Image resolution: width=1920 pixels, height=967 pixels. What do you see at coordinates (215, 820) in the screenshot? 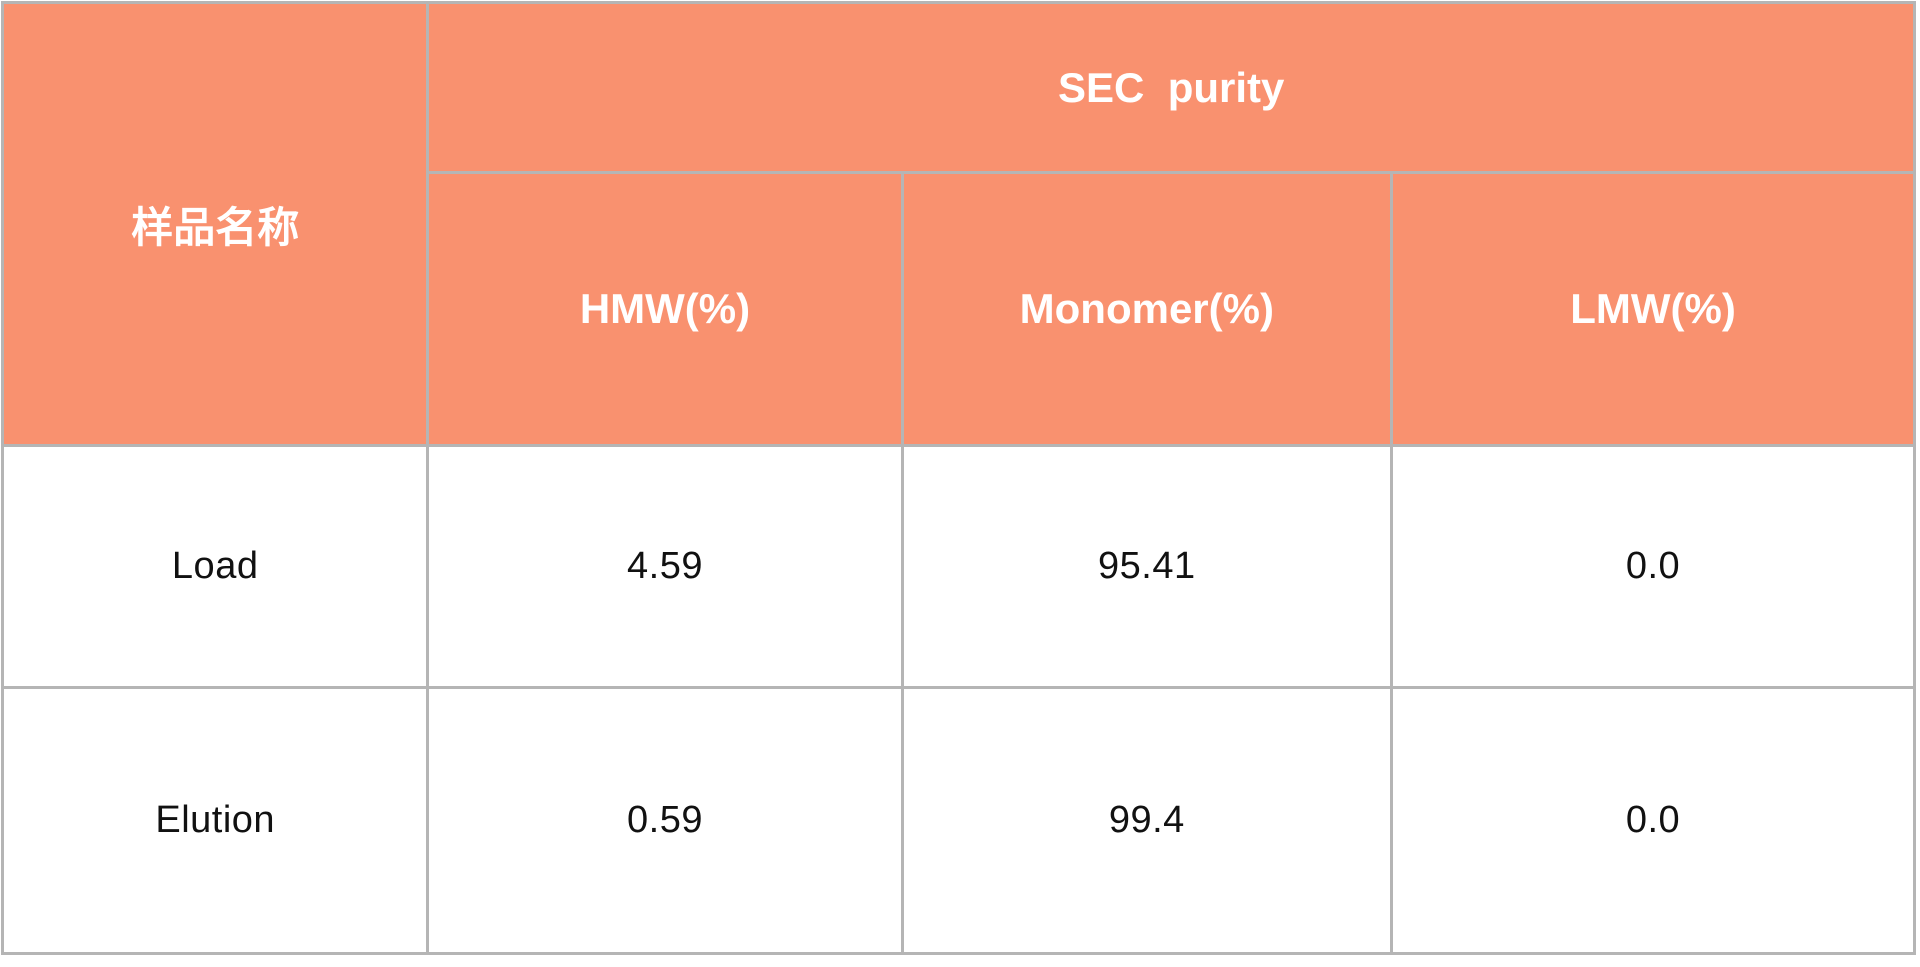
I see `cell-sample-name: Elution` at bounding box center [215, 820].